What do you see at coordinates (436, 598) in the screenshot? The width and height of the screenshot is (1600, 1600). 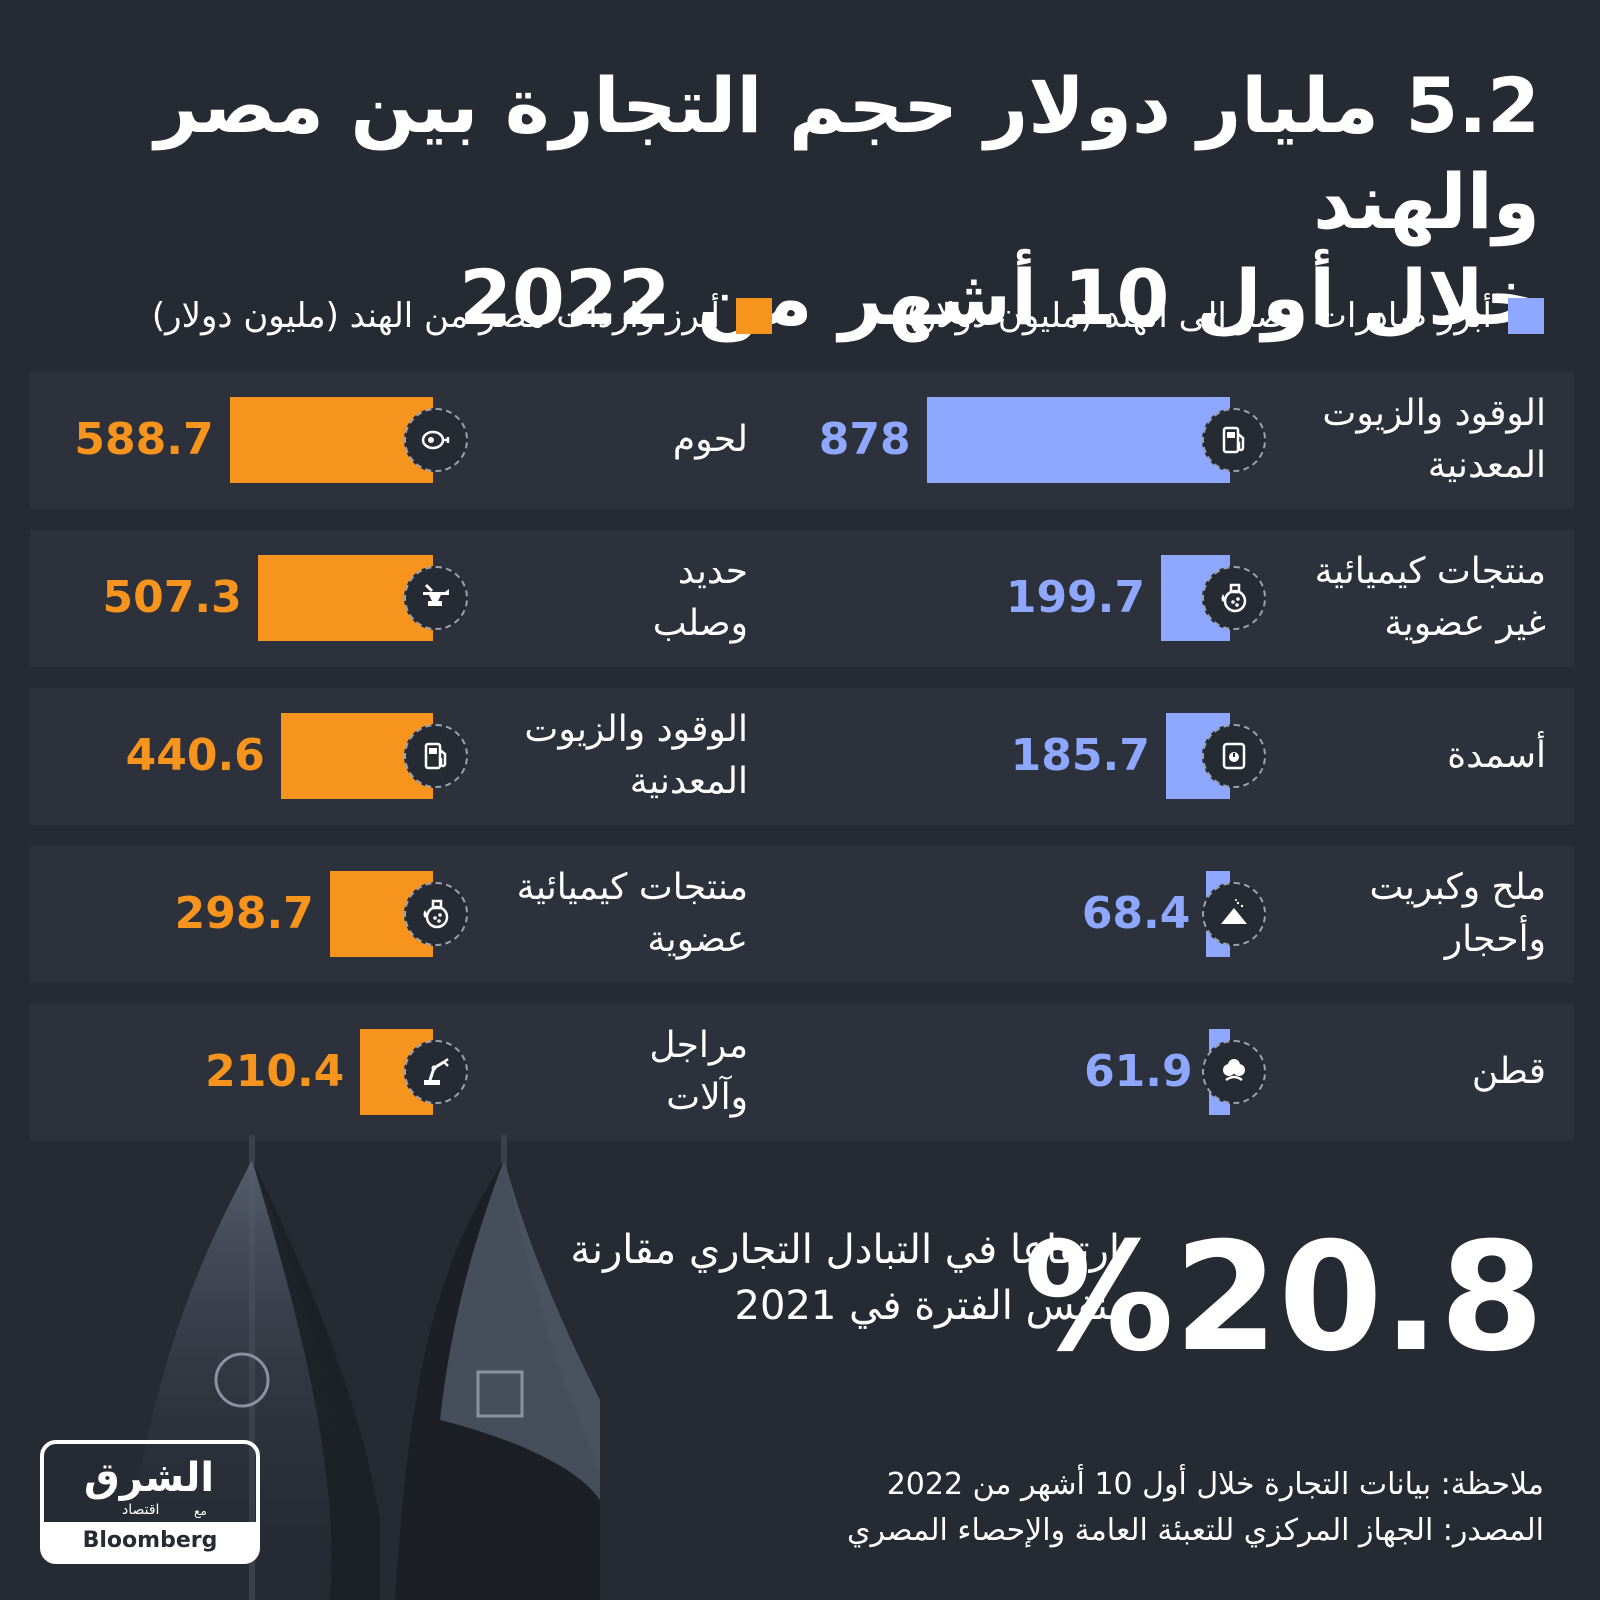 I see `anvil-icon` at bounding box center [436, 598].